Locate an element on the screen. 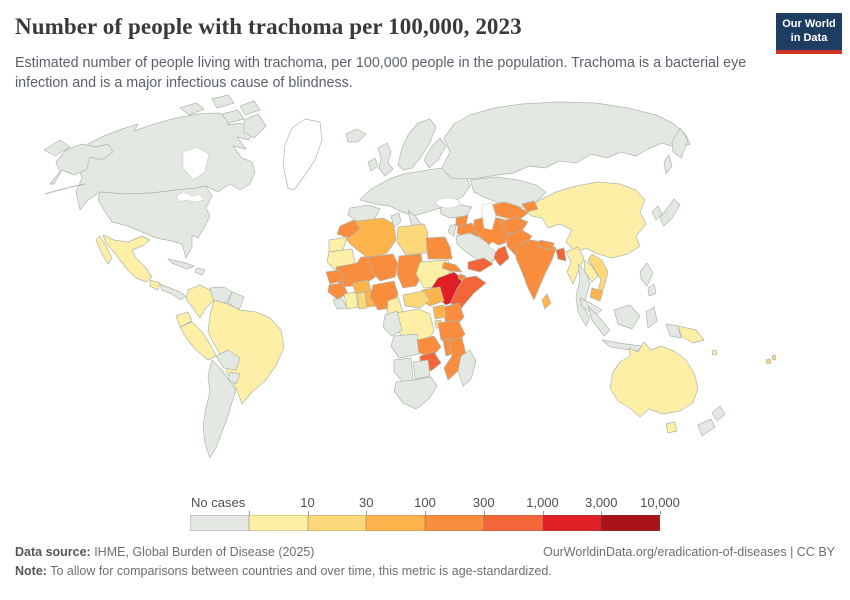 This screenshot has width=850, height=600. country-zambia is located at coordinates (429, 346).